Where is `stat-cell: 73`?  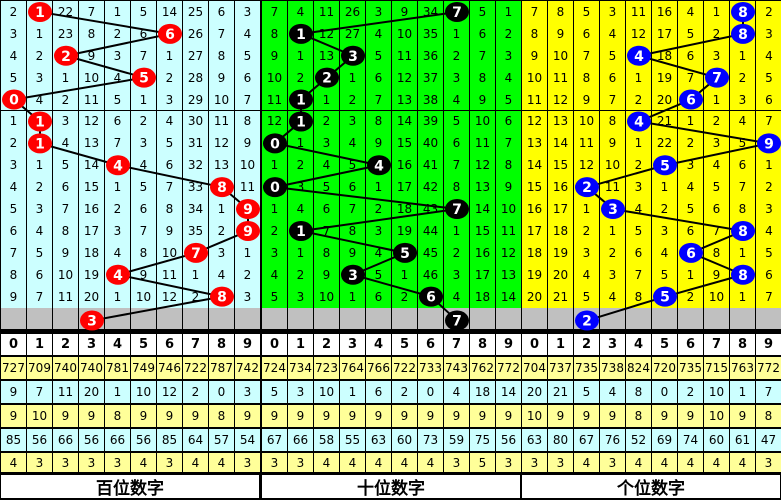 stat-cell: 73 is located at coordinates (431, 440).